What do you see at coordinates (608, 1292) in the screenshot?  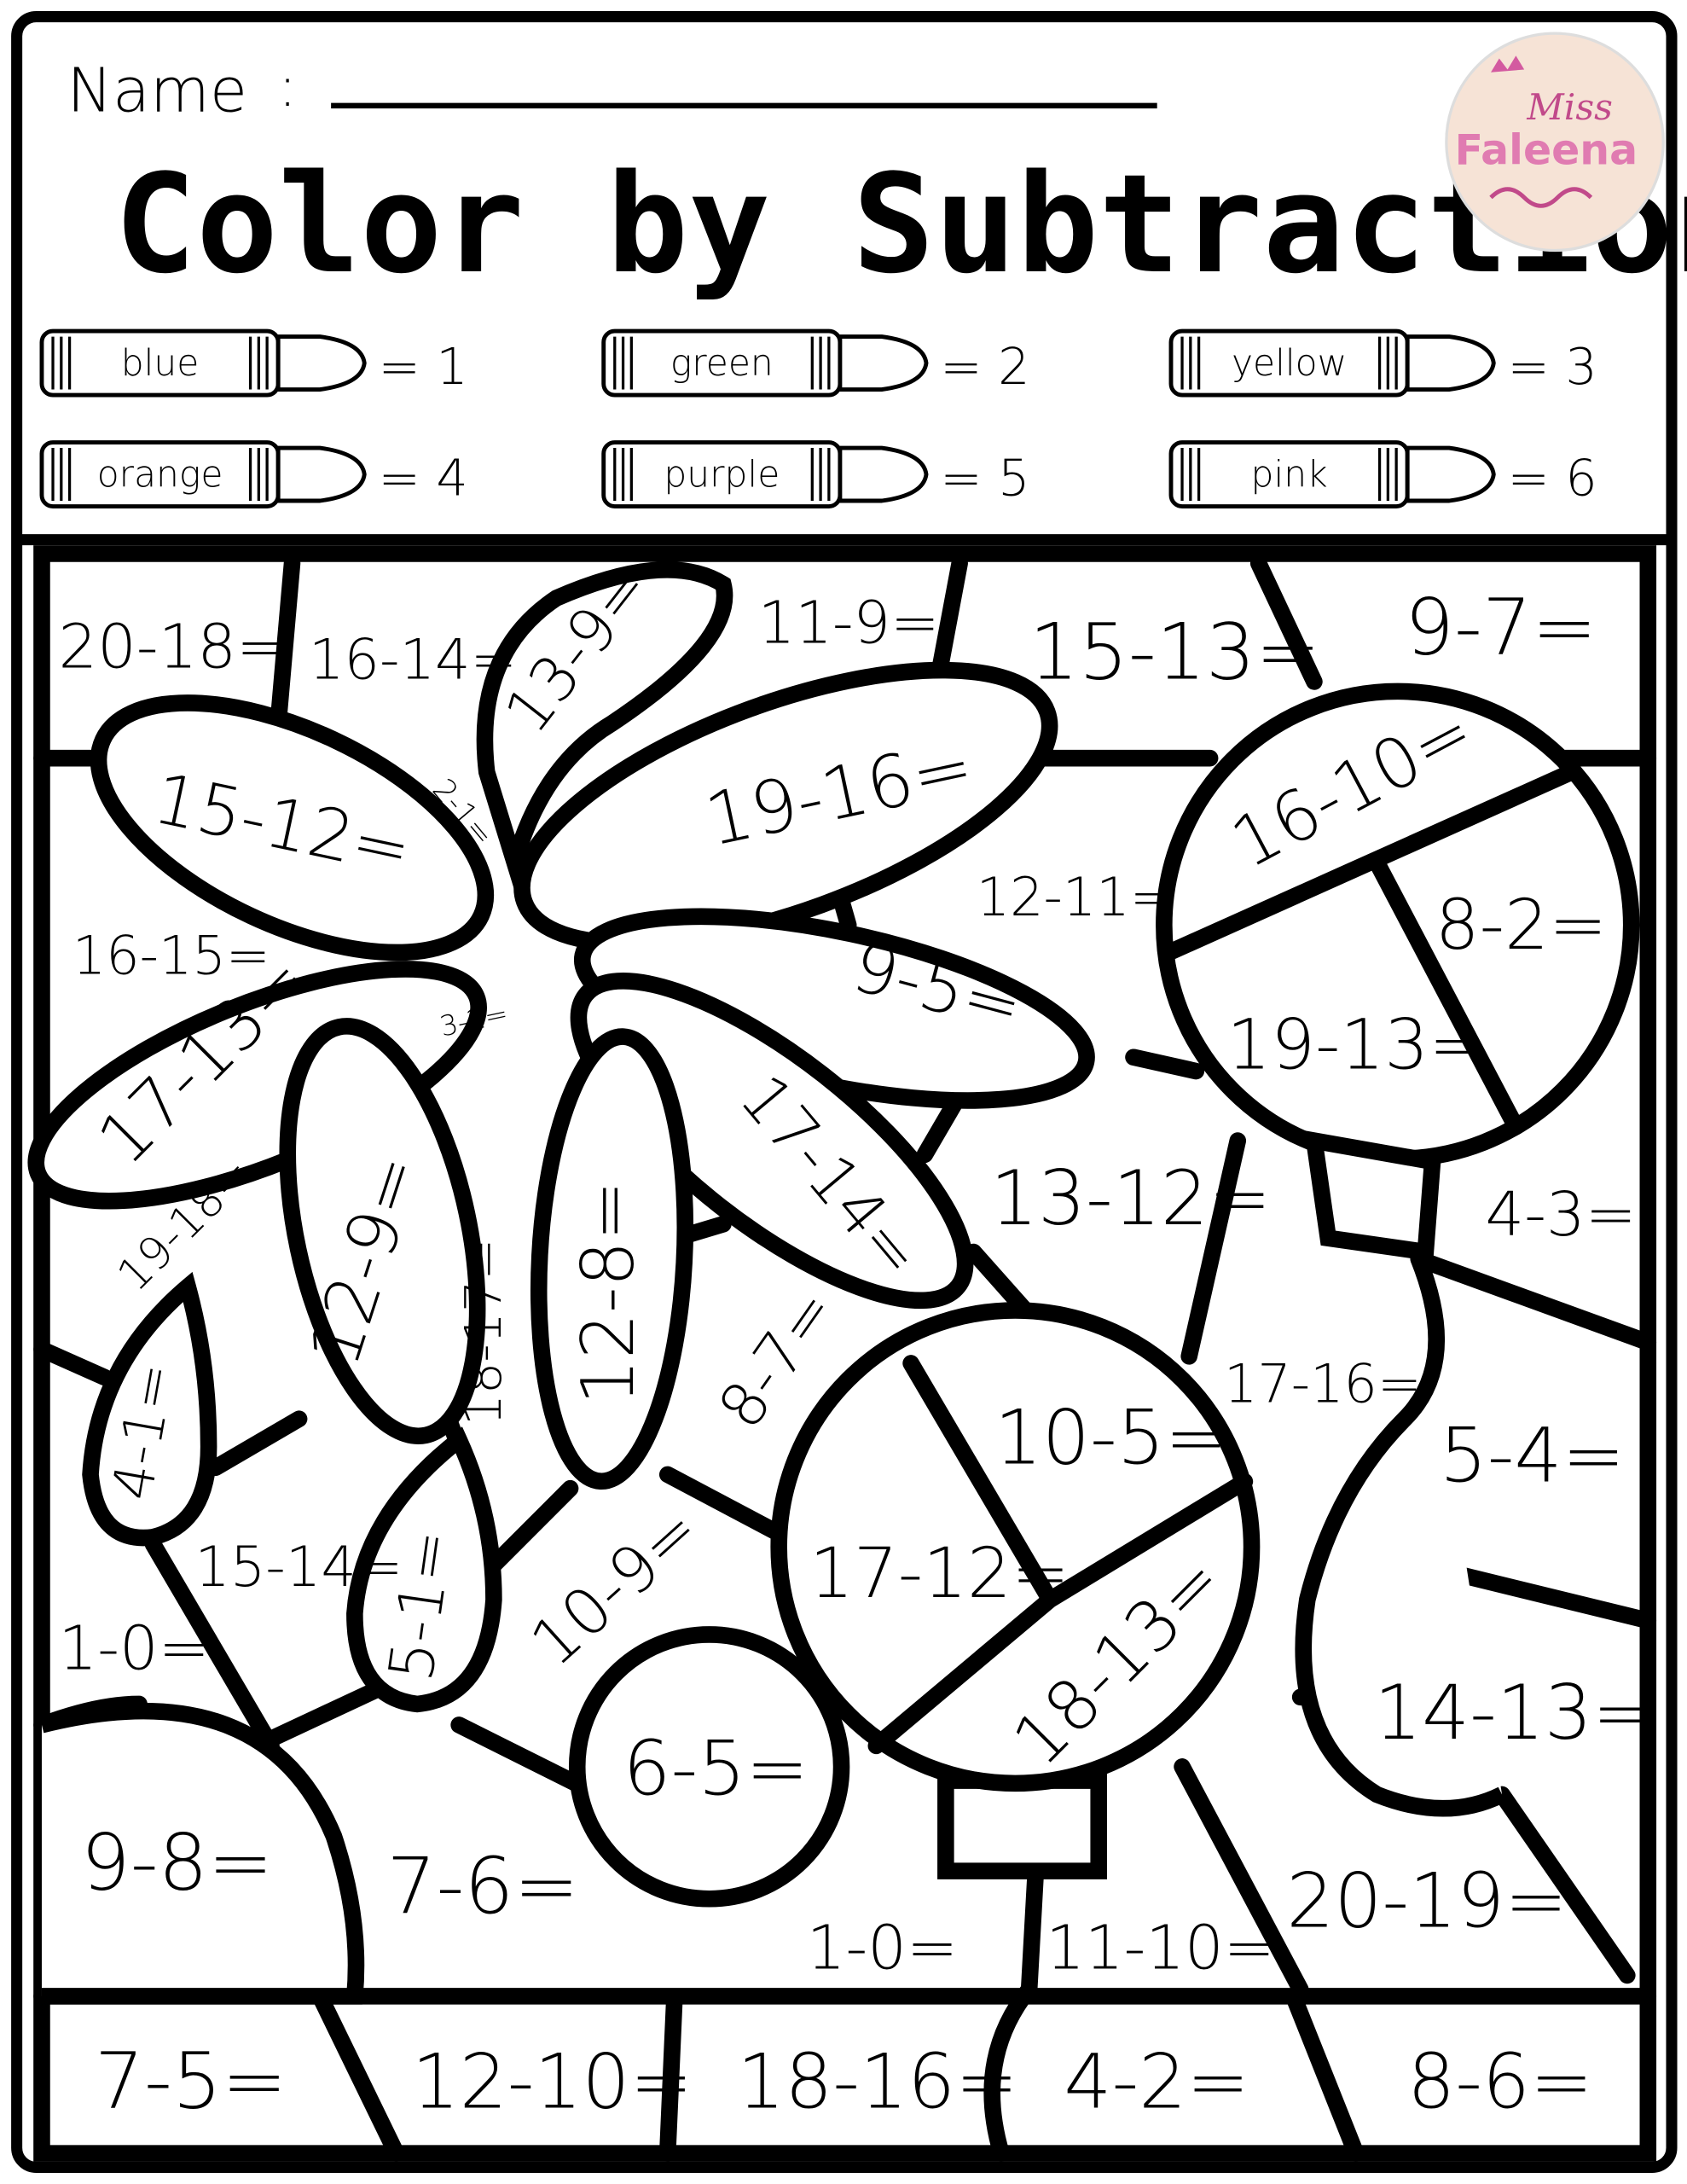 I see `problem: 12-8=` at bounding box center [608, 1292].